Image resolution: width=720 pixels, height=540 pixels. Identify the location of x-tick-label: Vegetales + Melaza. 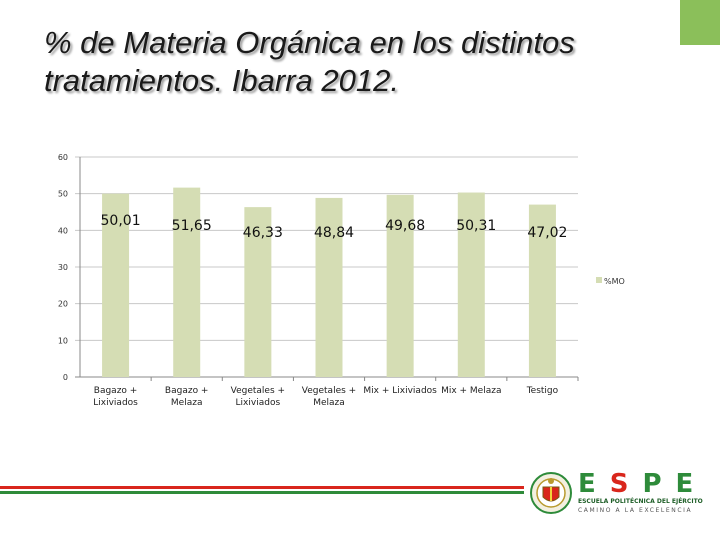
(329, 397).